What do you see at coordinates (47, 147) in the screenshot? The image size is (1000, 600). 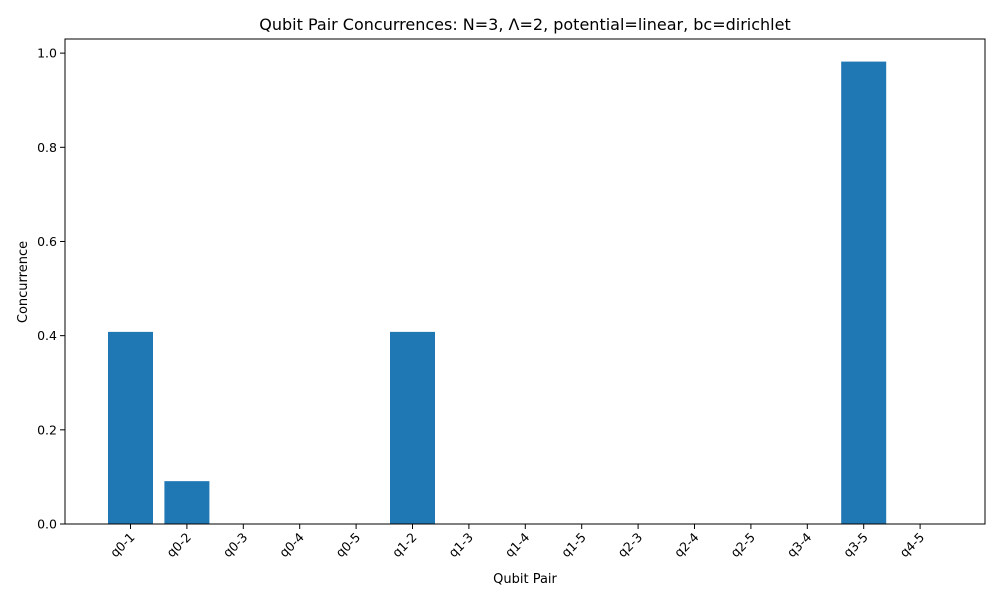 I see `y-tick-label: 0.8` at bounding box center [47, 147].